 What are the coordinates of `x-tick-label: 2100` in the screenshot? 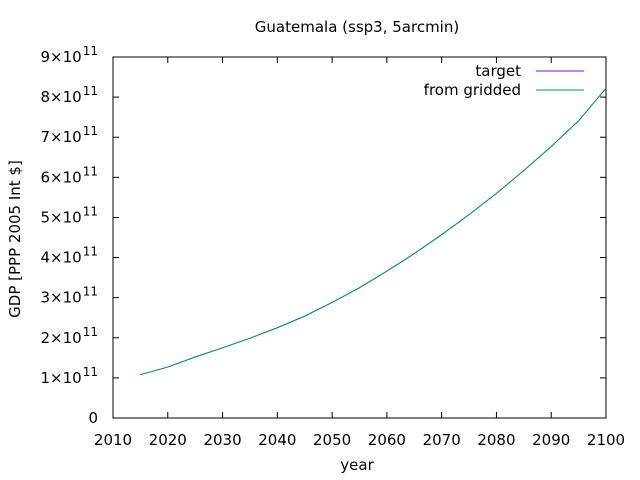 It's located at (606, 440).